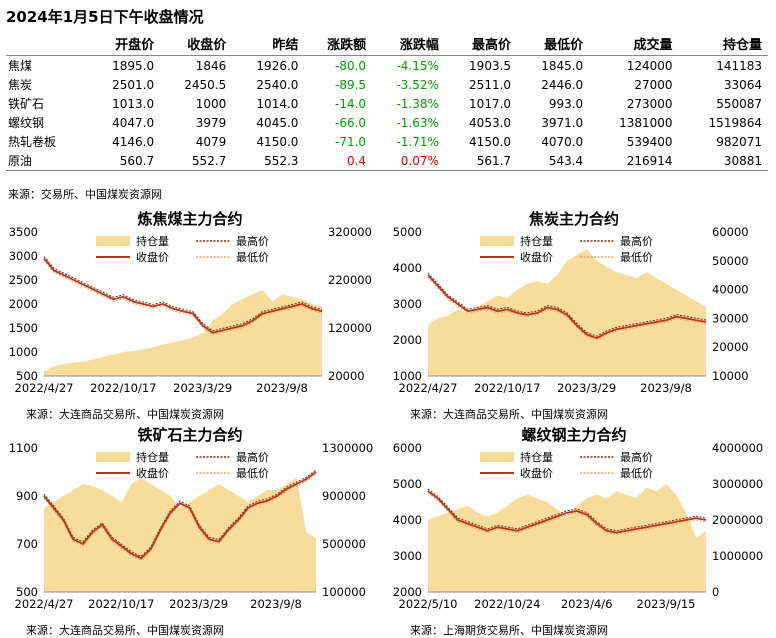 The height and width of the screenshot is (638, 776). Describe the element at coordinates (653, 84) in the screenshot. I see `cell-vol: 27000` at that location.